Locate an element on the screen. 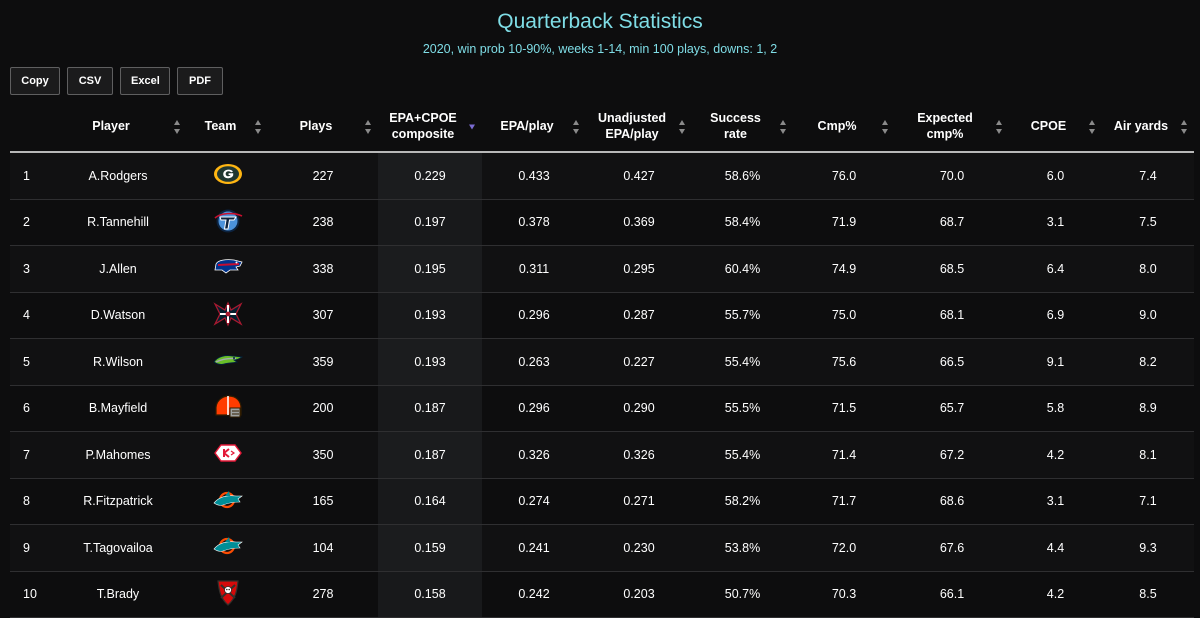 The width and height of the screenshot is (1200, 618). cell-player: T.Brady is located at coordinates (118, 594).